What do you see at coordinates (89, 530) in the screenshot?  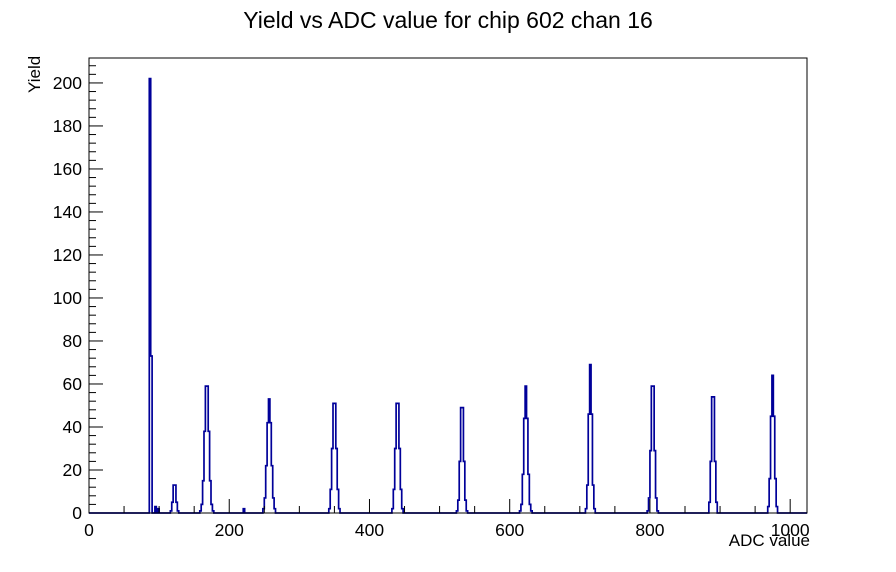 I see `x-tick-label: 0` at bounding box center [89, 530].